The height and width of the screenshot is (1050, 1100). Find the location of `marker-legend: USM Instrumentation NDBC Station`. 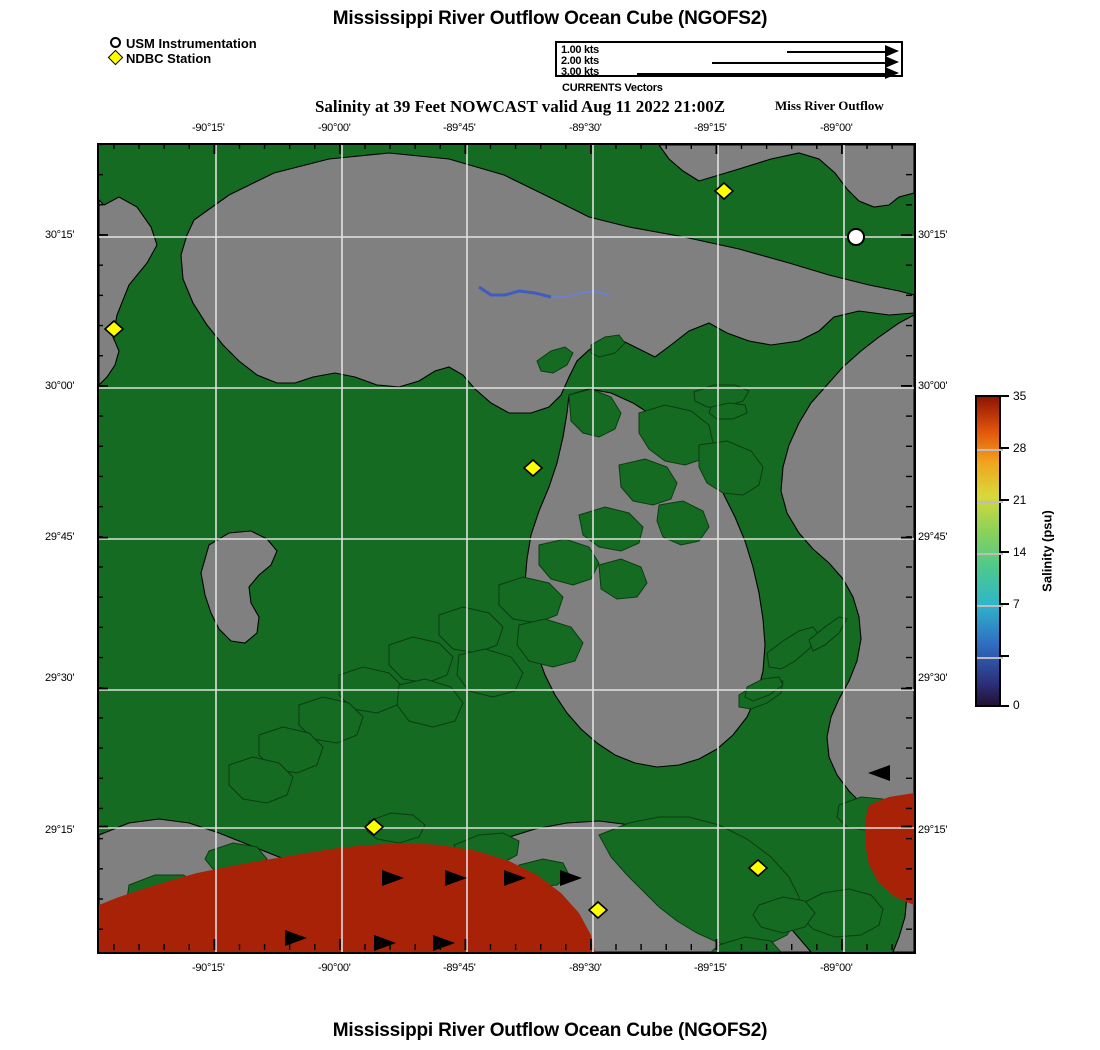

marker-legend: USM Instrumentation NDBC Station is located at coordinates (182, 51).